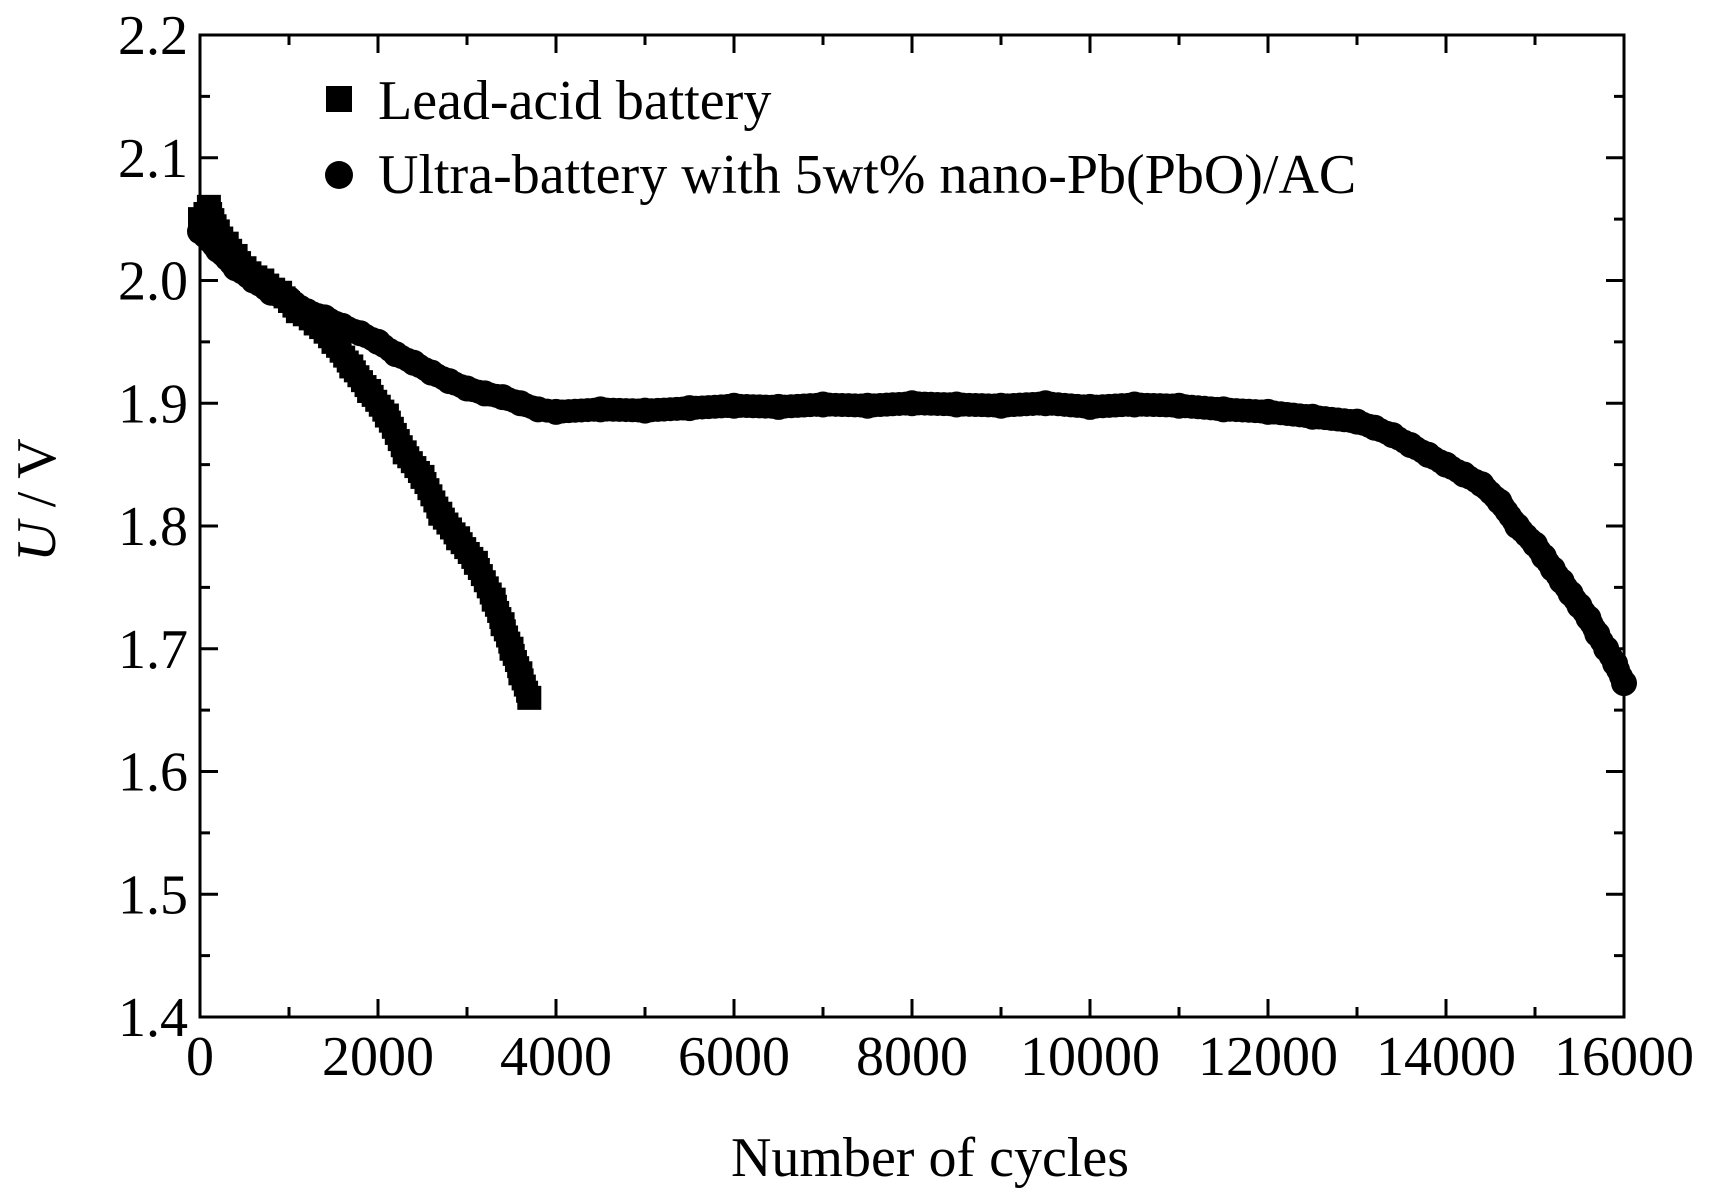  Describe the element at coordinates (37, 540) in the screenshot. I see `y-axis-label-symbol: U` at that location.